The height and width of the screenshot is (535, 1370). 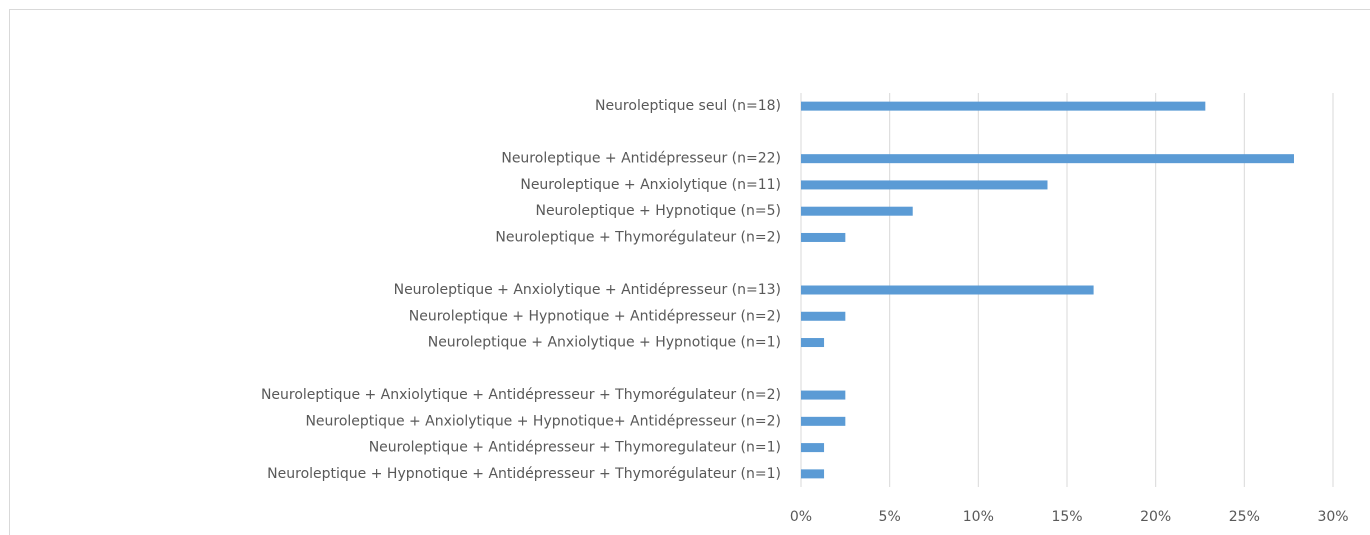 I want to click on y-tick-label: Neuroleptique + Hypnotique (n=5), so click(x=658, y=211).